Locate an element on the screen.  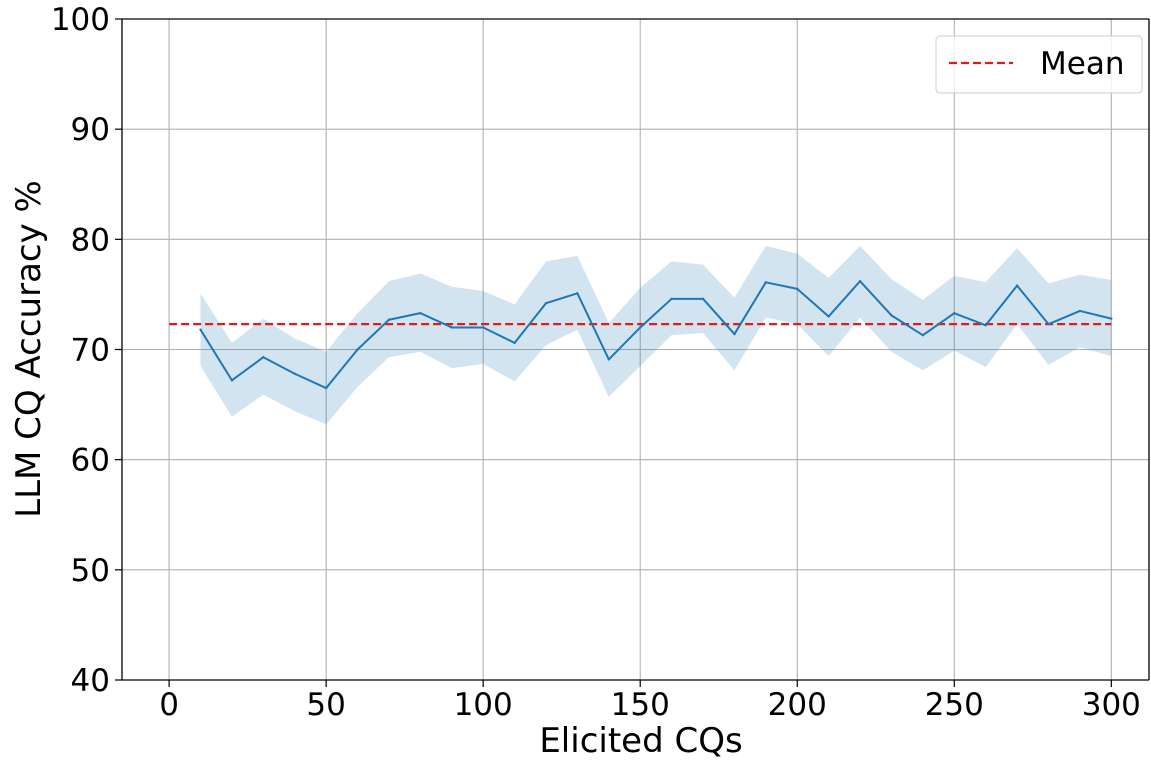
accuracy-line is located at coordinates (655, 335).